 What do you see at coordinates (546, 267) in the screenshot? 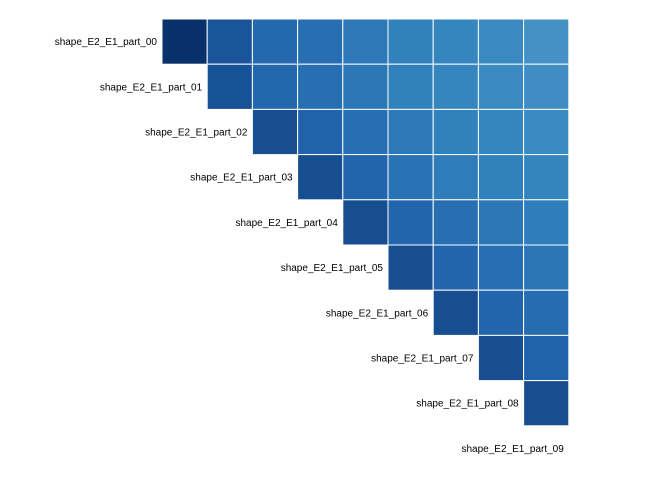
I see `heatmap-cell-r5-c8` at bounding box center [546, 267].